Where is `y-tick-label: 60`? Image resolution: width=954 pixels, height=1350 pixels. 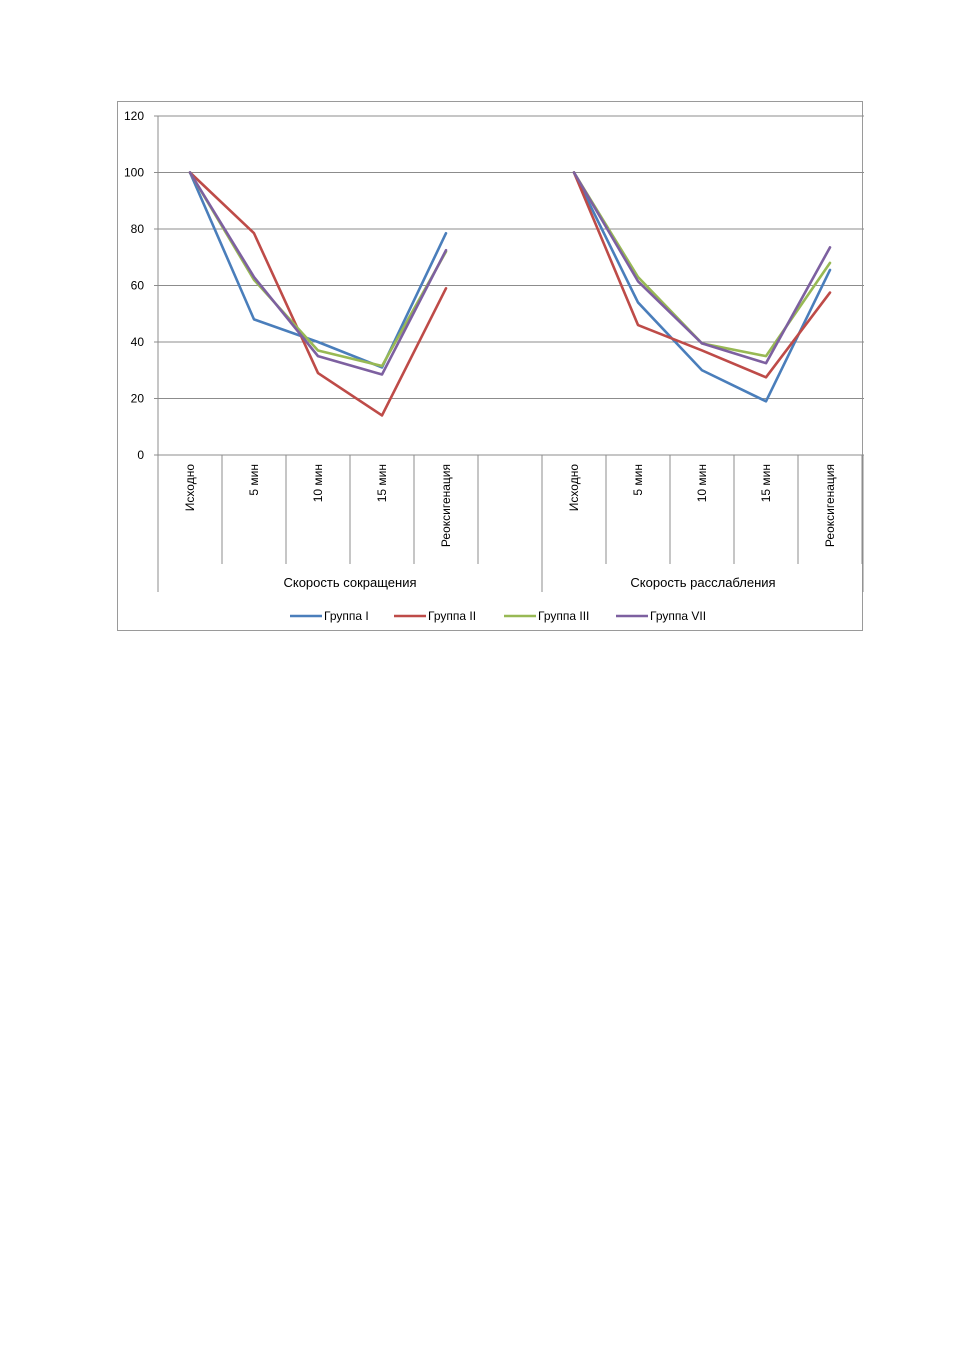
y-tick-label: 60 is located at coordinates (138, 286).